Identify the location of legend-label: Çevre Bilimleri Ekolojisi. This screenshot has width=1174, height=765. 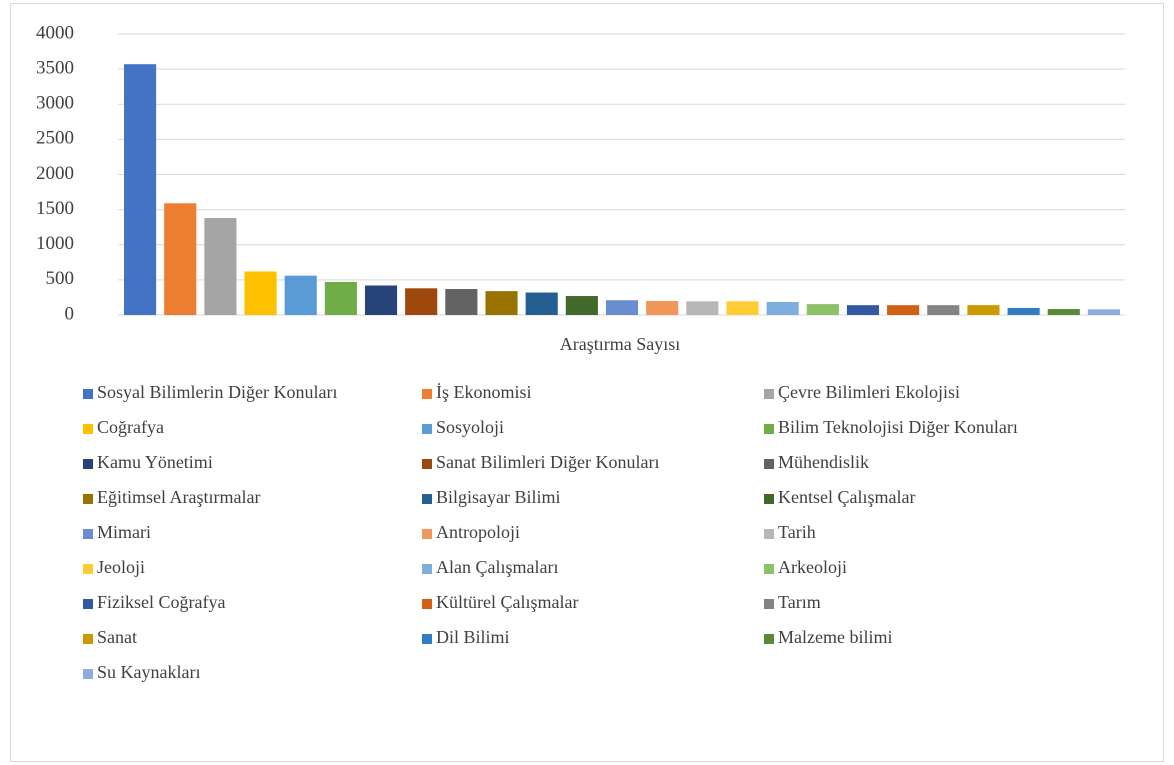
(869, 392).